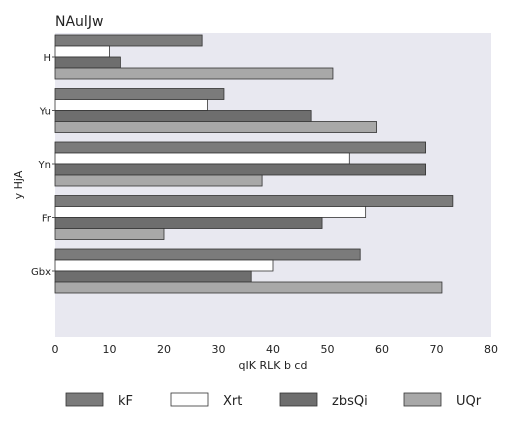 The image size is (518, 448). I want to click on y-tick-label: Yn, so click(44, 165).